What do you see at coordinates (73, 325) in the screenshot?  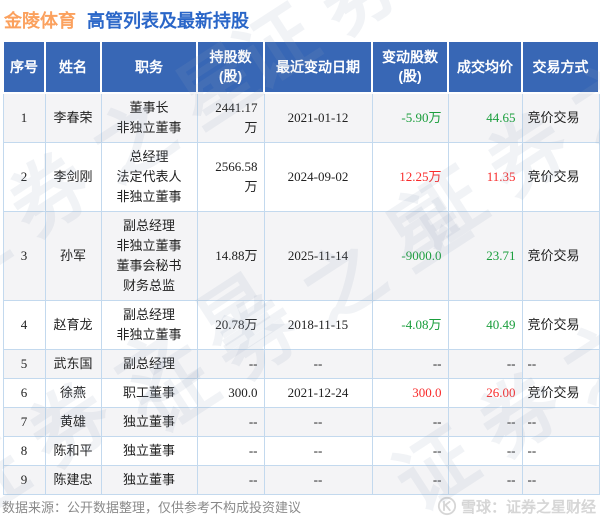 I see `cell-name: 赵育龙` at bounding box center [73, 325].